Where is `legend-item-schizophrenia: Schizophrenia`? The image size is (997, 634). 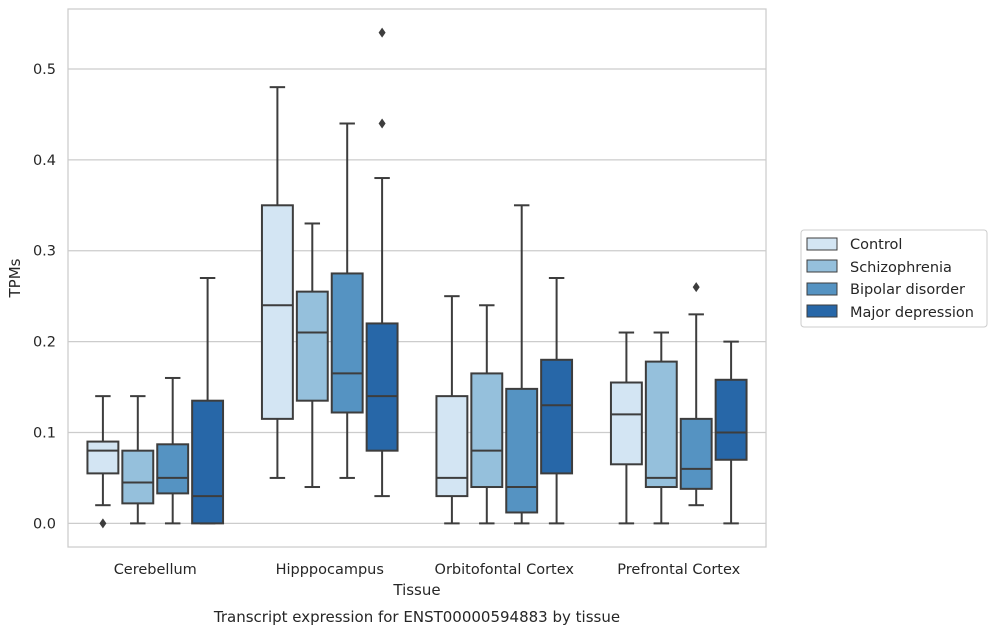
legend-item-schizophrenia: Schizophrenia is located at coordinates (879, 267).